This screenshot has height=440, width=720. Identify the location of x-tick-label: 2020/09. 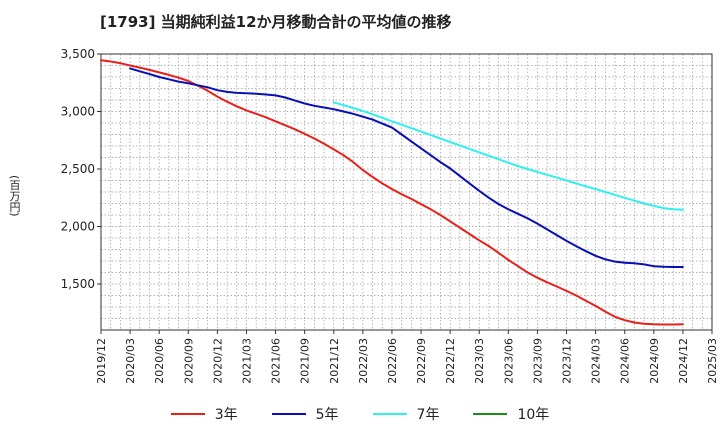
(188, 361).